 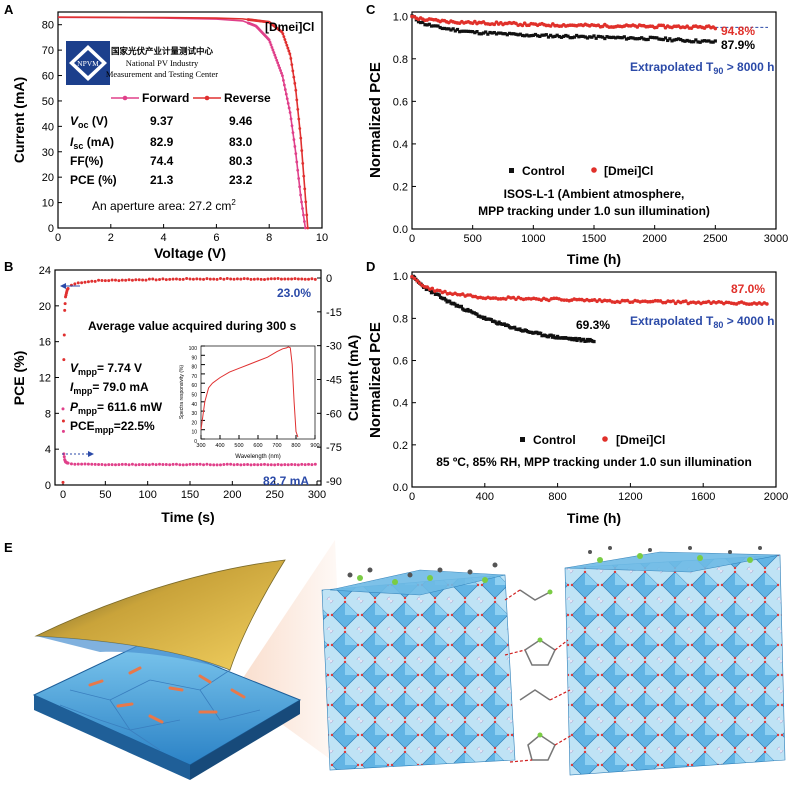 I want to click on y-tick-label: 20, so click(x=48, y=178).